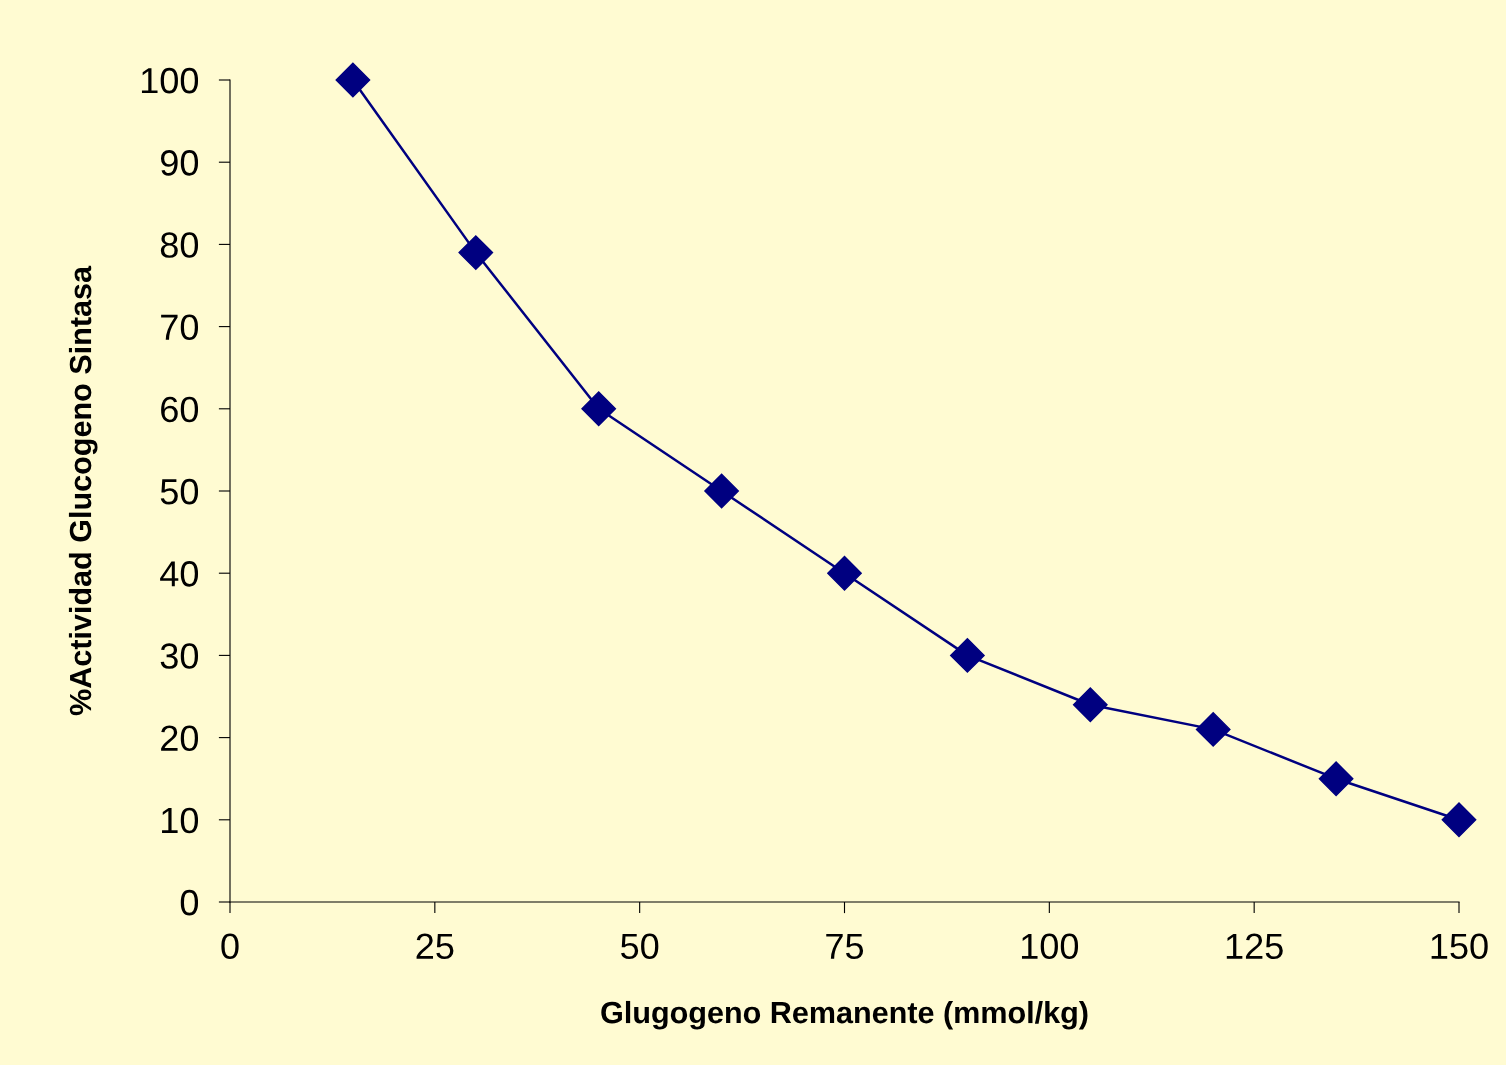 The width and height of the screenshot is (1506, 1065). Describe the element at coordinates (180, 327) in the screenshot. I see `y-tick-label: 70` at that location.